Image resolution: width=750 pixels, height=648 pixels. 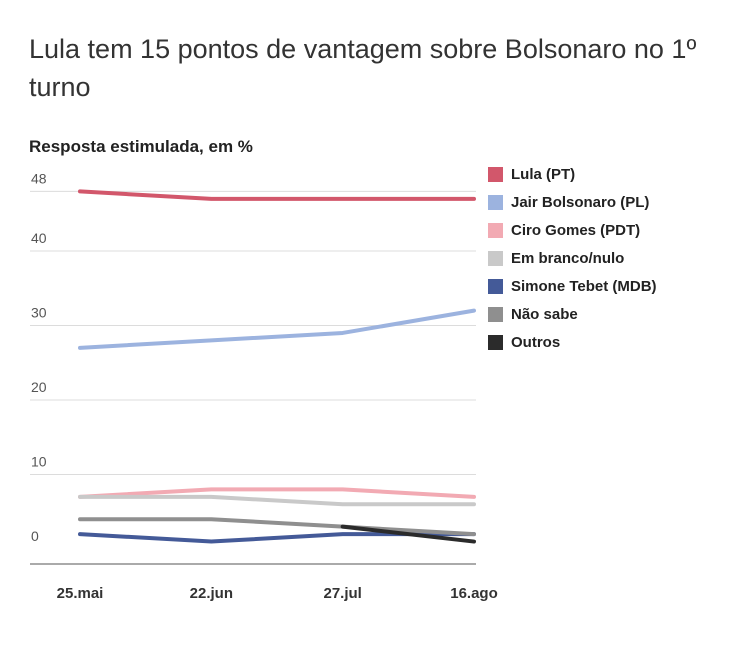 I want to click on x-tick-label: 16.ago, so click(x=474, y=593).